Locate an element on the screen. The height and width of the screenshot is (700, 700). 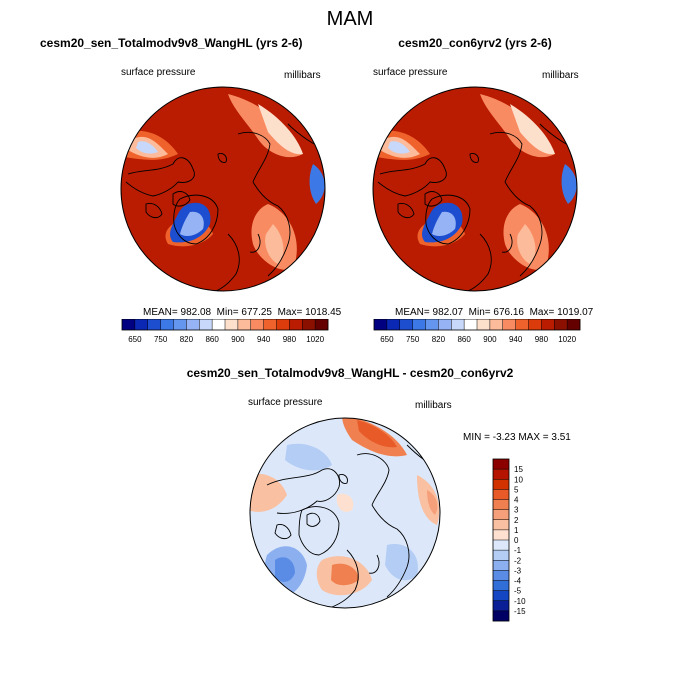
panel-3-colorbar-label: -1 is located at coordinates (518, 550).